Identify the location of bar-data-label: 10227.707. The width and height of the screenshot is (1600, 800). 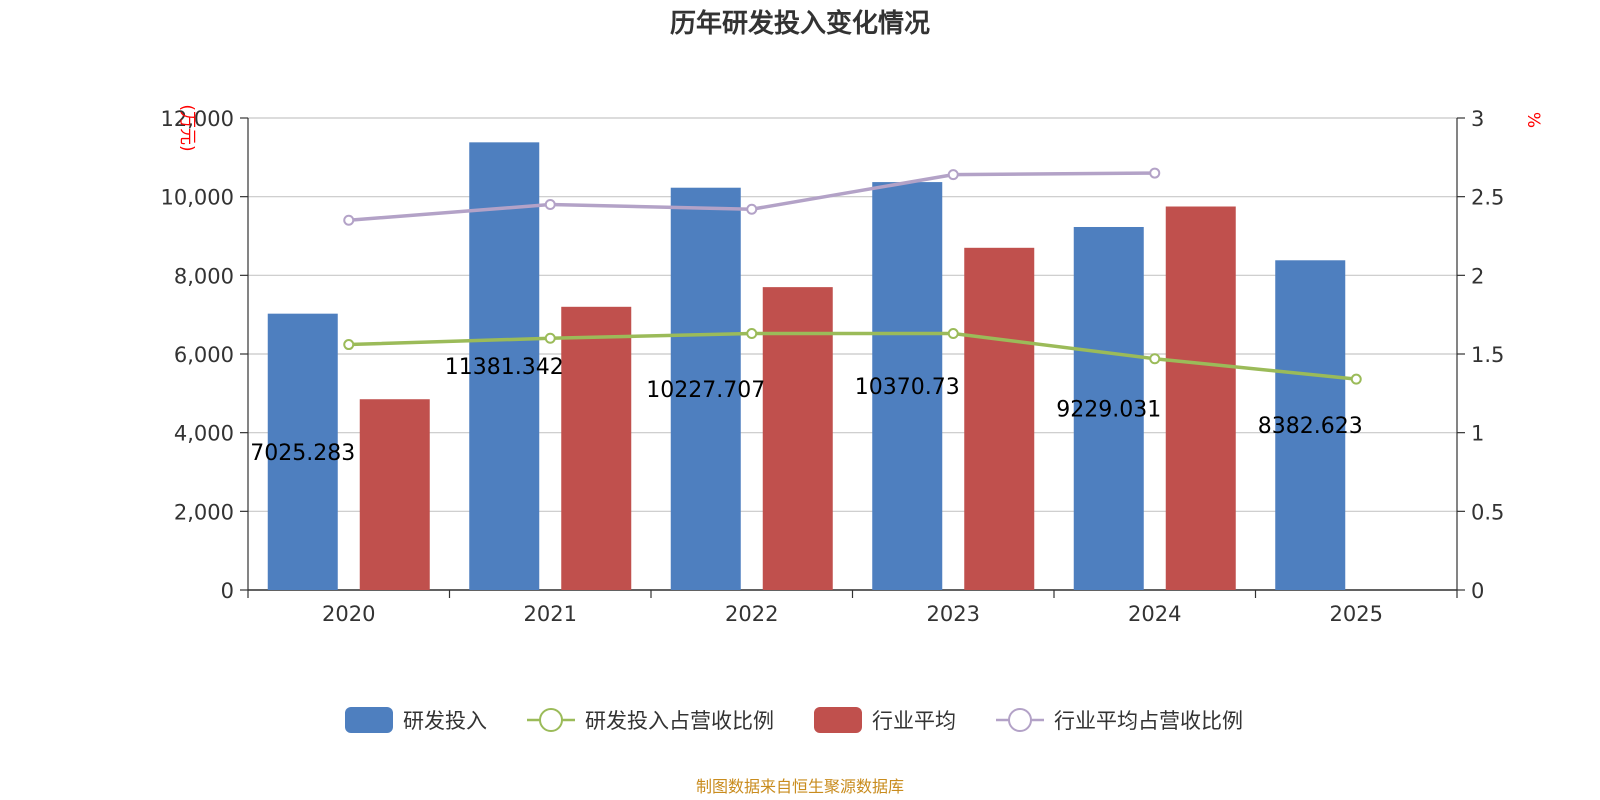
(705, 390).